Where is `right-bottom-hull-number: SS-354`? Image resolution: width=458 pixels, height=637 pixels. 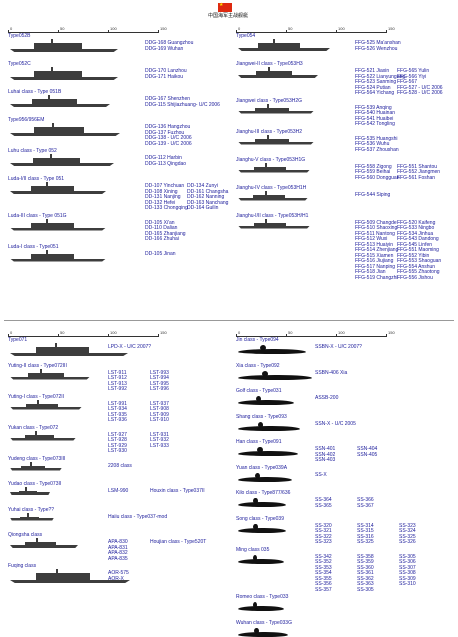
right-bottom-hull-number: SS-354 is located at coordinates (323, 573).